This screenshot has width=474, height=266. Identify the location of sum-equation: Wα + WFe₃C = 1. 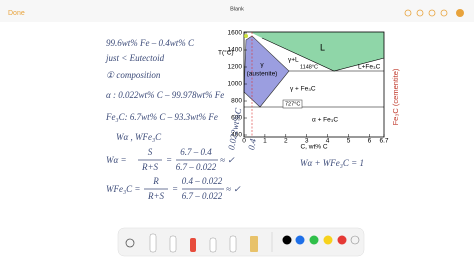
(332, 163).